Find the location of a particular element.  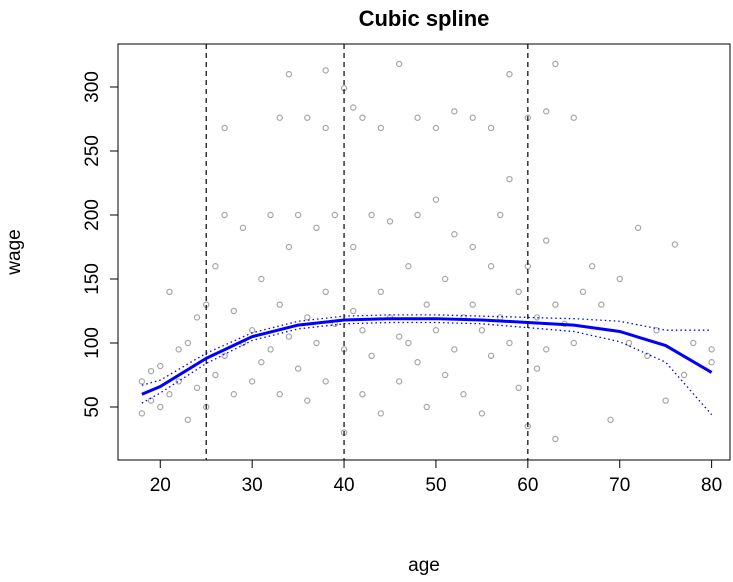

y-tick-label: 250 is located at coordinates (92, 151).